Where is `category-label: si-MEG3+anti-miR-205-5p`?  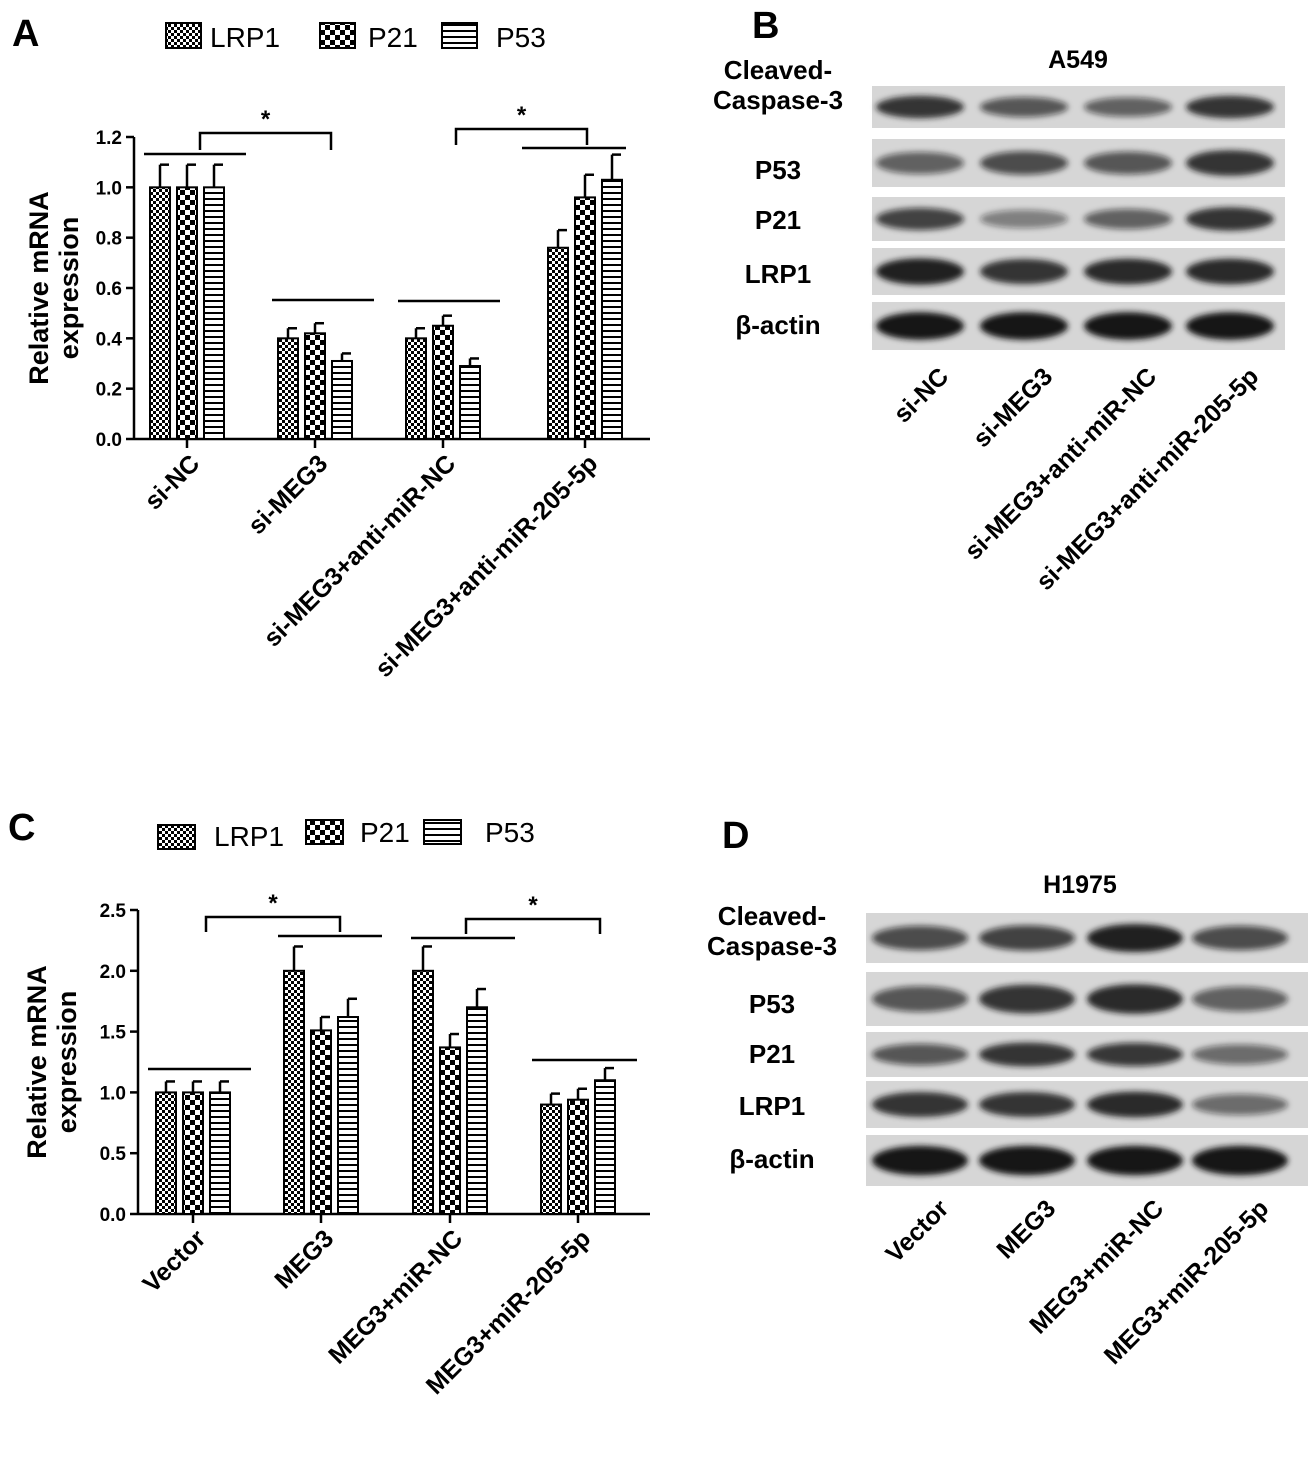 category-label: si-MEG3+anti-miR-205-5p is located at coordinates (486, 565).